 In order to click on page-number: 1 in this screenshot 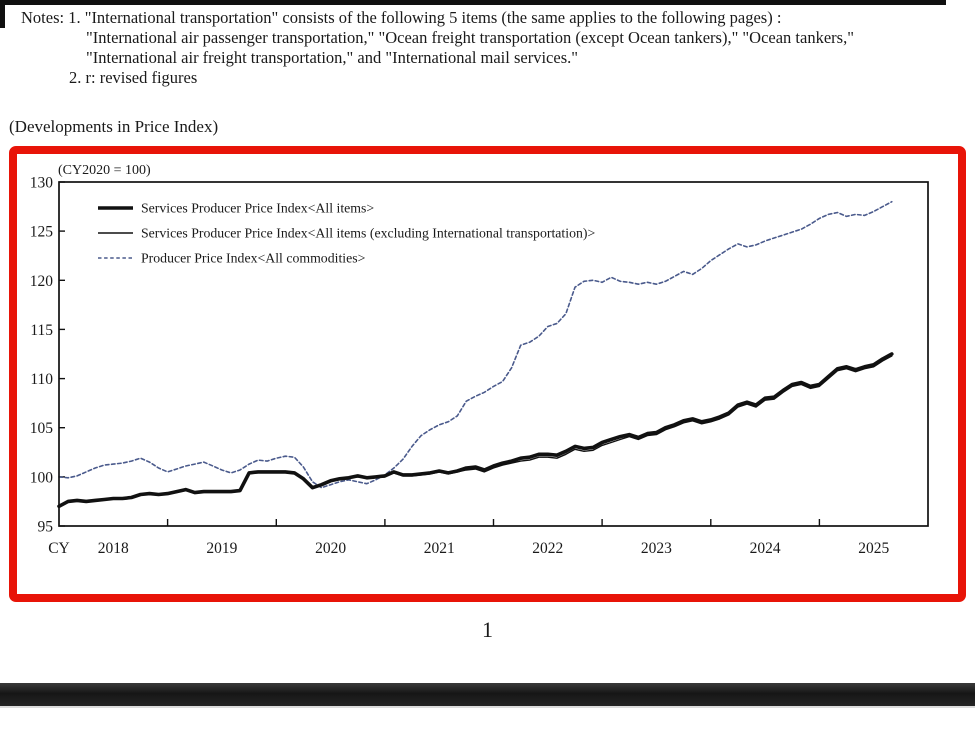, I will do `click(487, 629)`.